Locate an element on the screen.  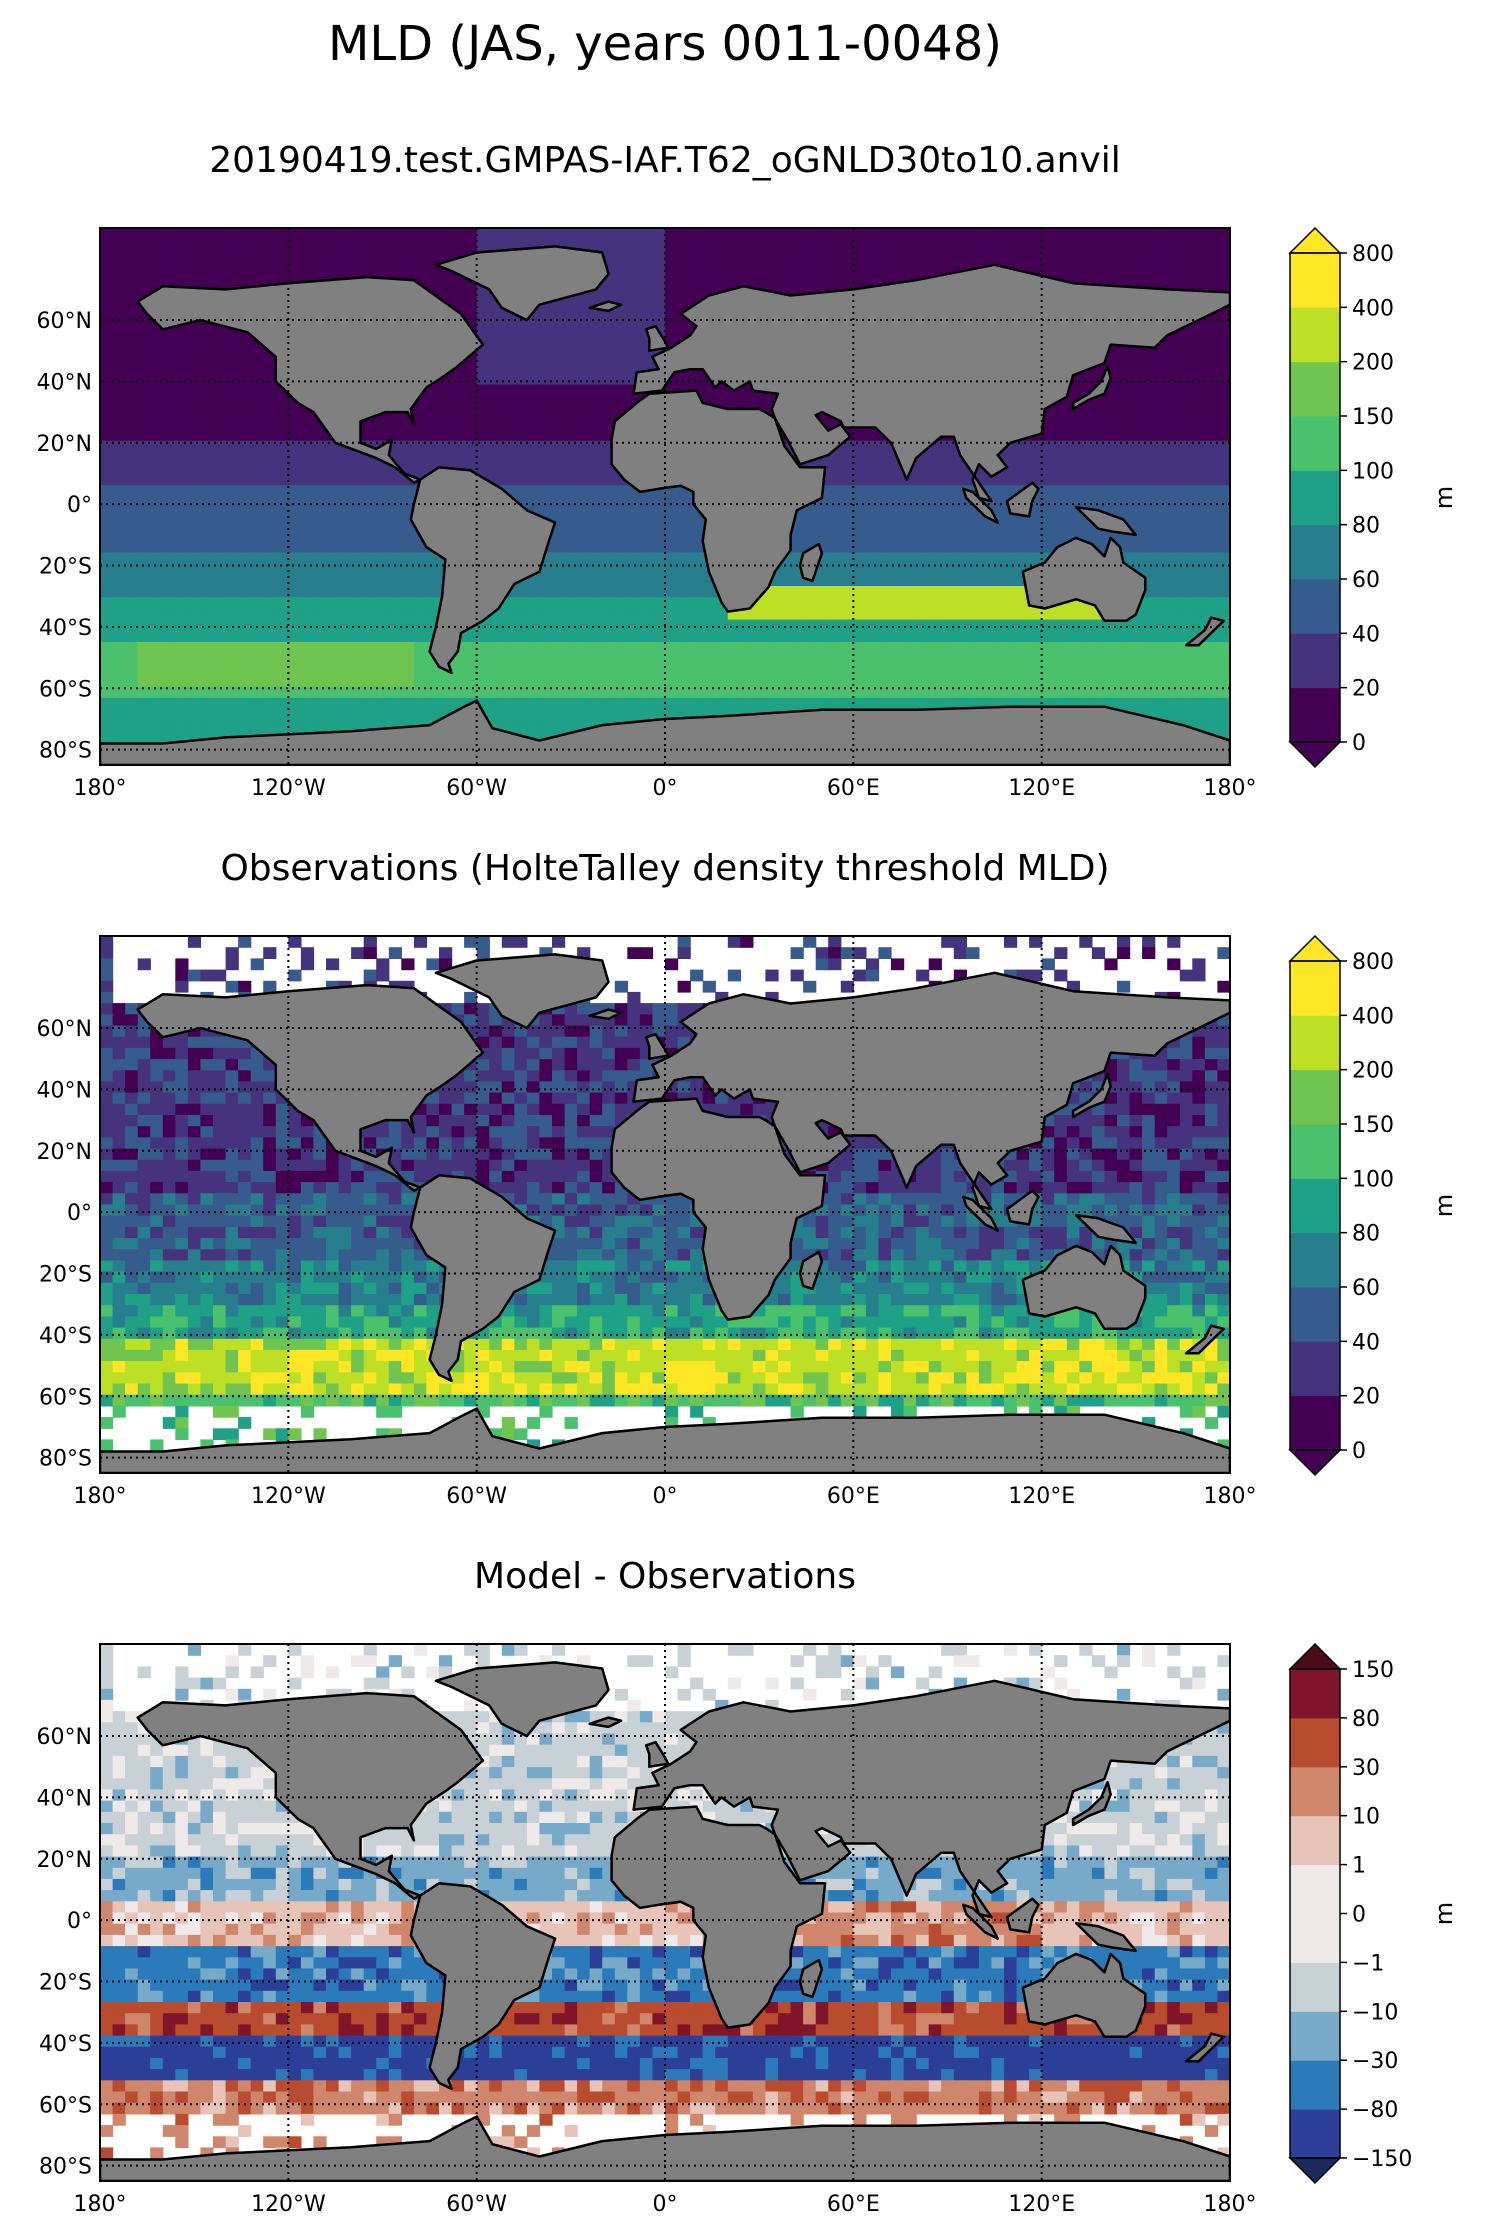
colorbar-segment is located at coordinates (1315, 335).